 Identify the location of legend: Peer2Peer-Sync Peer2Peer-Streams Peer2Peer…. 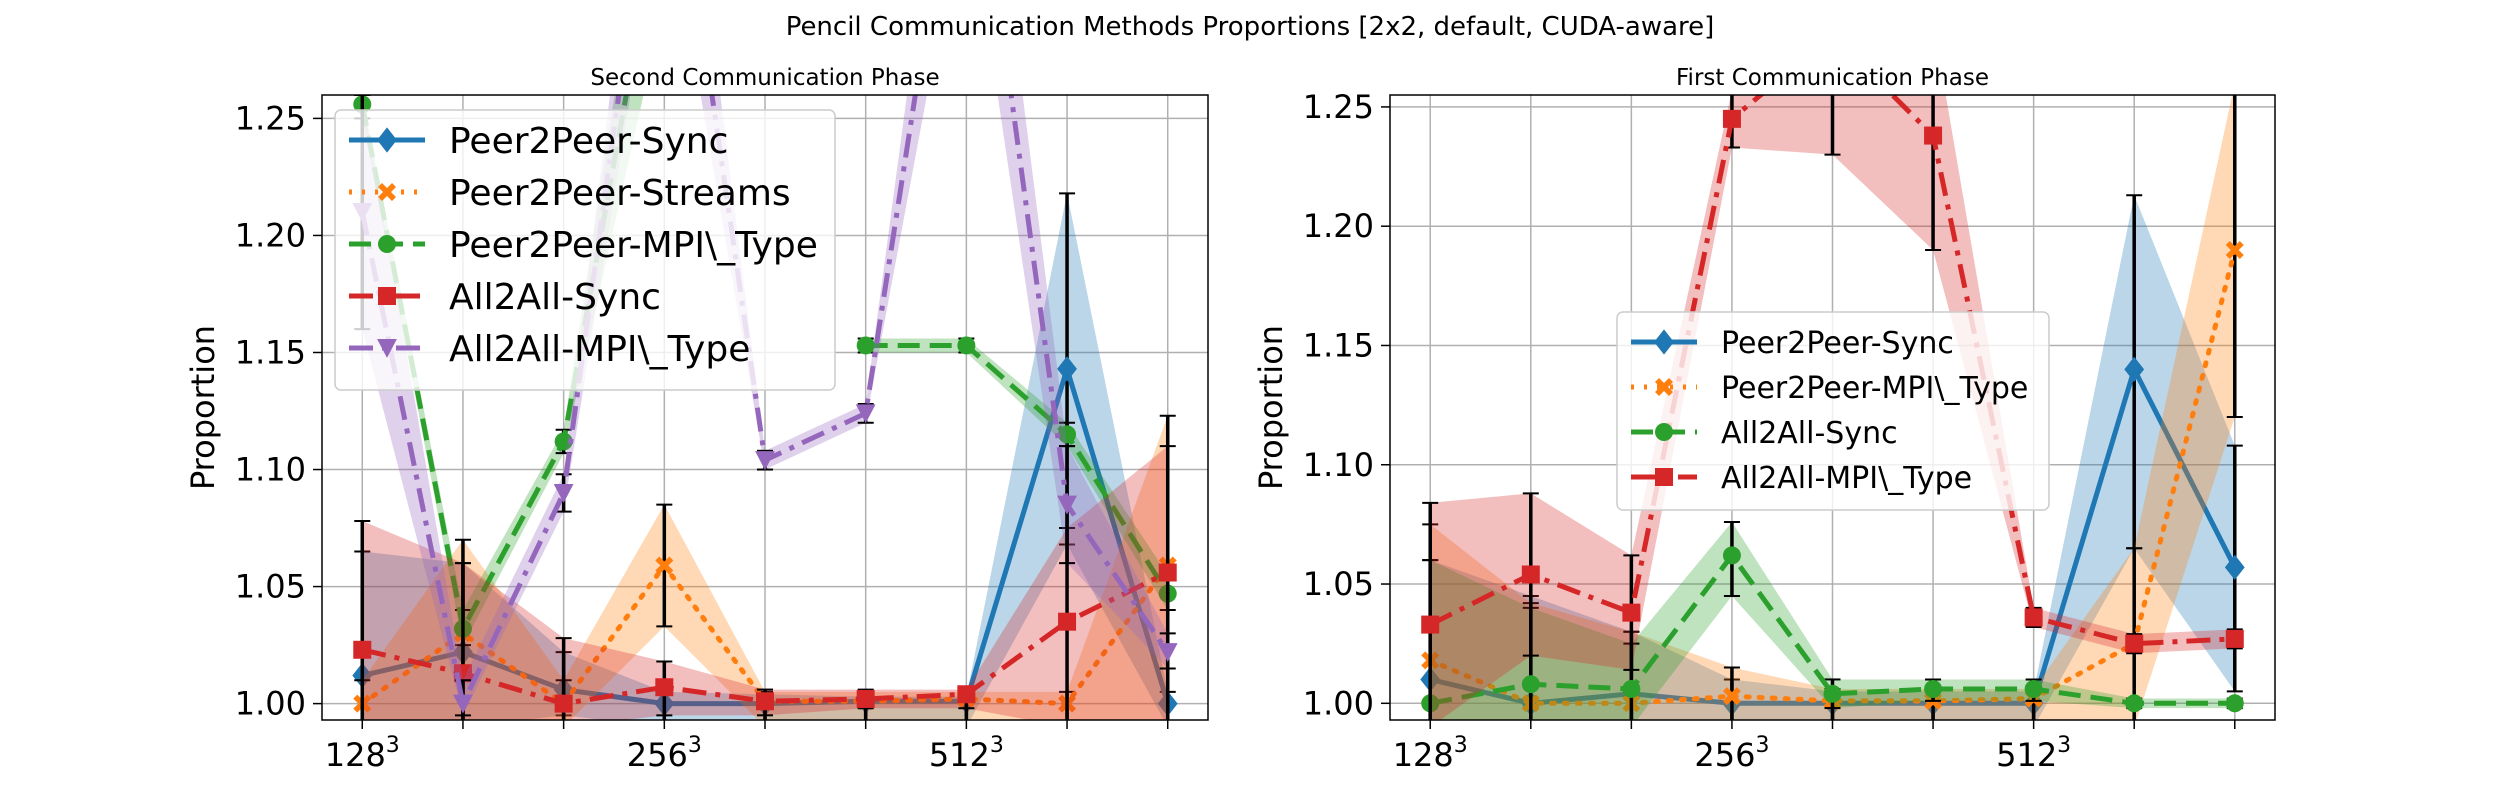
(585, 250).